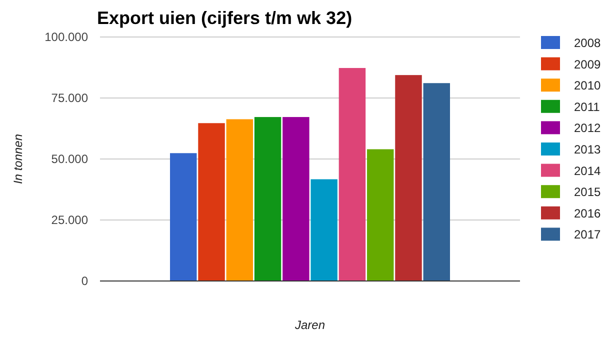 Image resolution: width=612 pixels, height=341 pixels. What do you see at coordinates (588, 43) in the screenshot?
I see `legend-label: 2008` at bounding box center [588, 43].